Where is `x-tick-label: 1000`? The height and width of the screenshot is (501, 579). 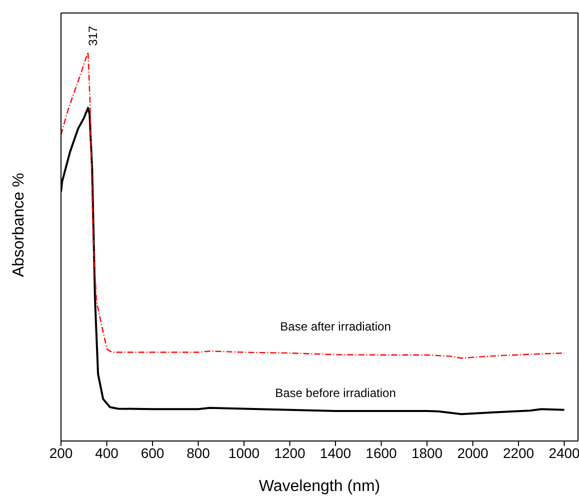 x-tick-label: 1000 is located at coordinates (244, 452).